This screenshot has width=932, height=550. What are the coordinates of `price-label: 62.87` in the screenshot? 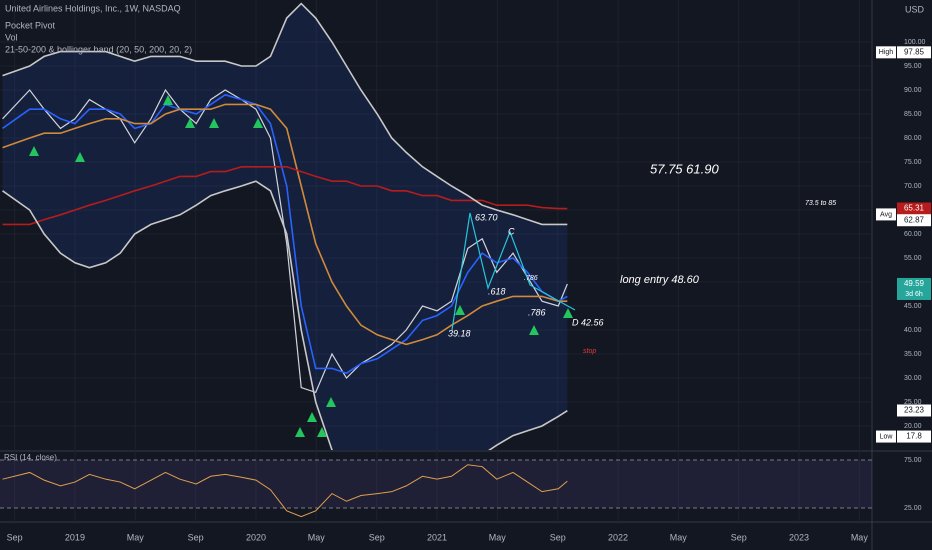 It's located at (914, 219).